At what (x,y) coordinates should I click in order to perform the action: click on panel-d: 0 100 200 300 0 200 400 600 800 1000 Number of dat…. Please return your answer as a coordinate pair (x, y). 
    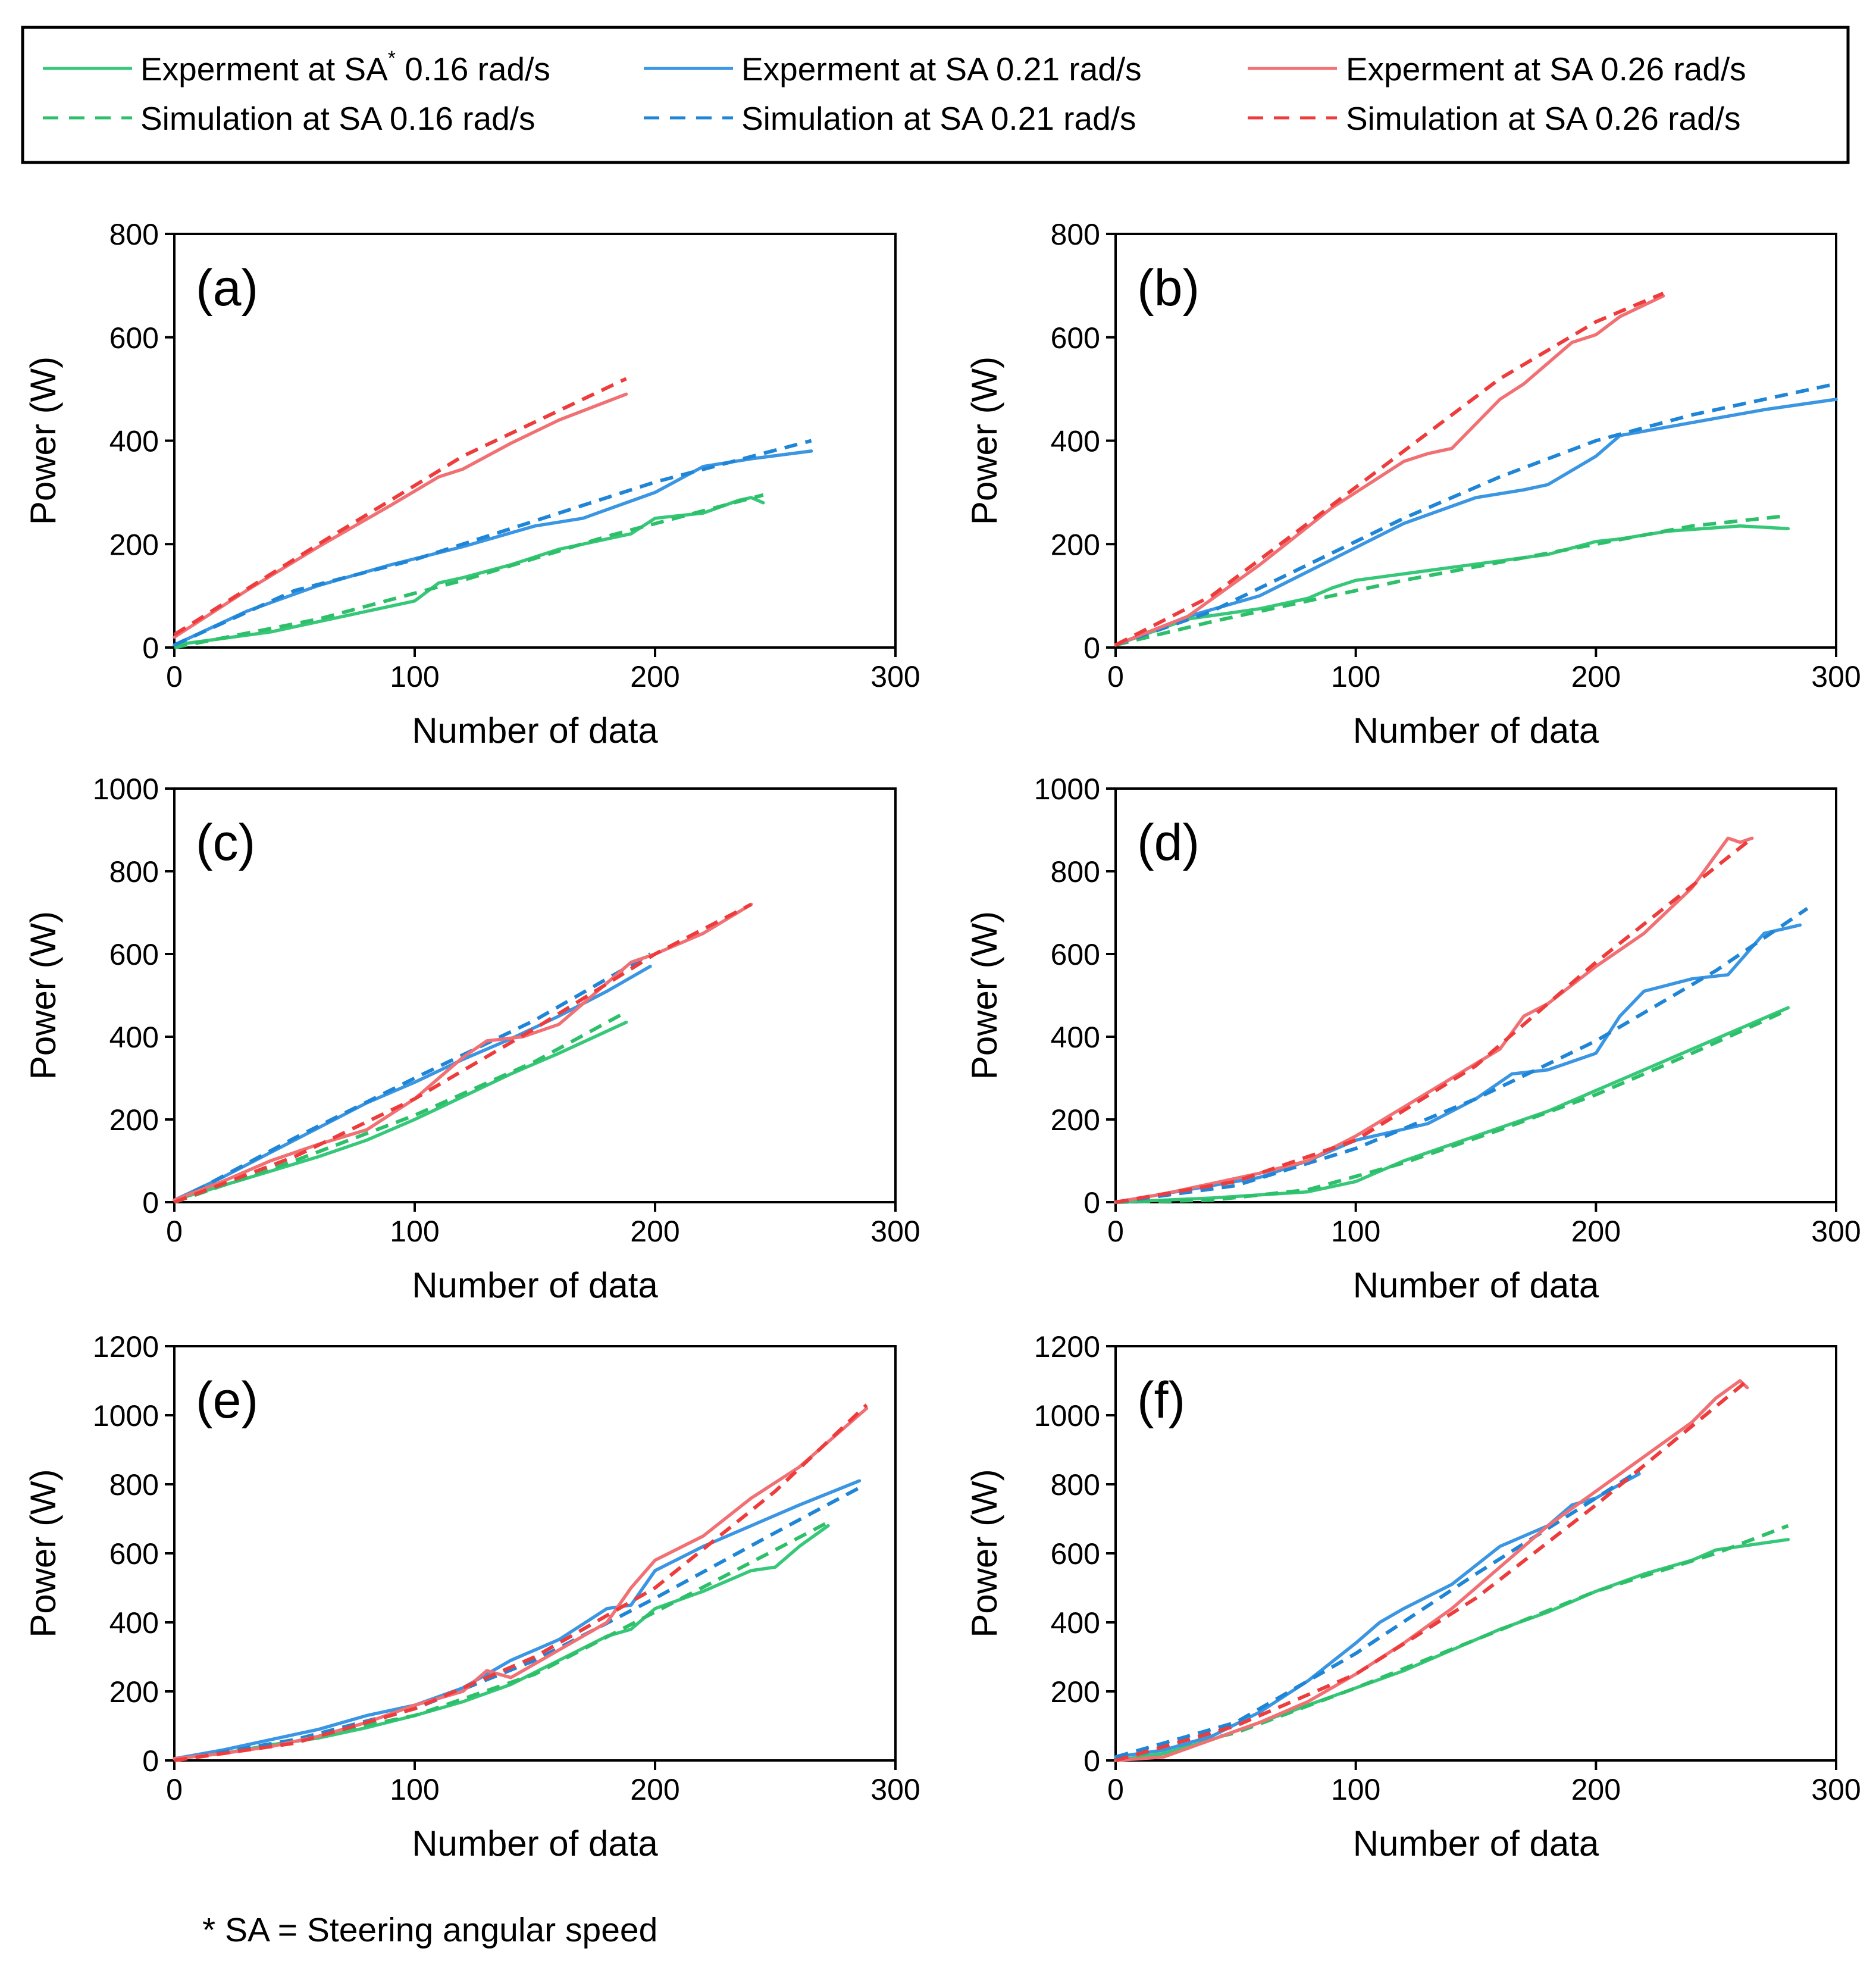
    Looking at the image, I should click on (1412, 1039).